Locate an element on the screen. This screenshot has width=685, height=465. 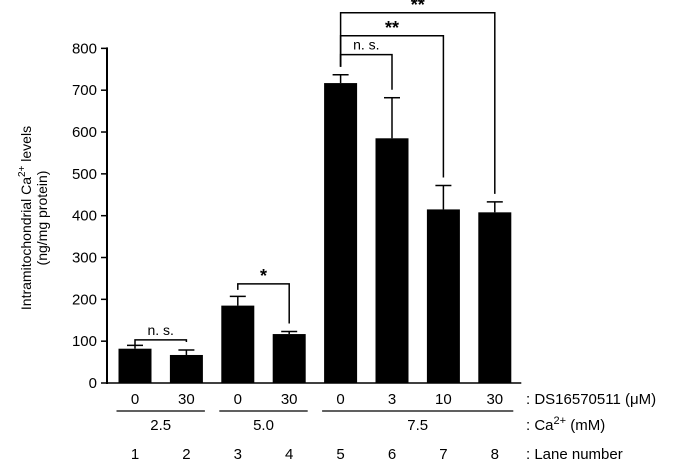
ca-concentration-label: 2.5 is located at coordinates (160, 425).